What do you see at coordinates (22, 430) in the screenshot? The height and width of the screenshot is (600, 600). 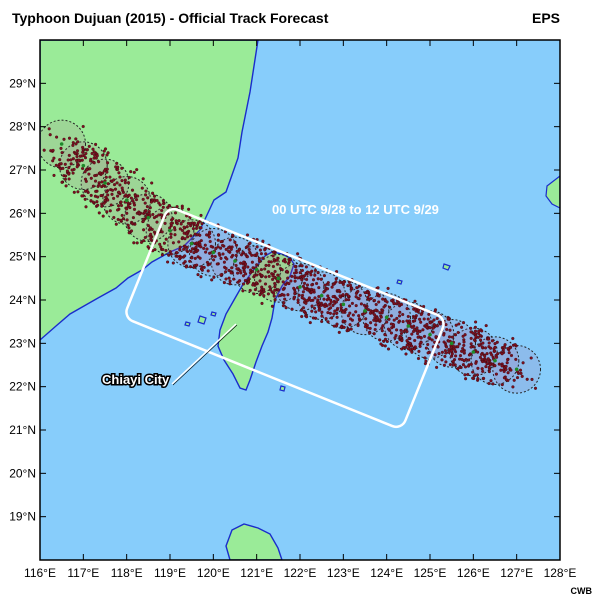 I see `lat-tick-label: 21°N` at bounding box center [22, 430].